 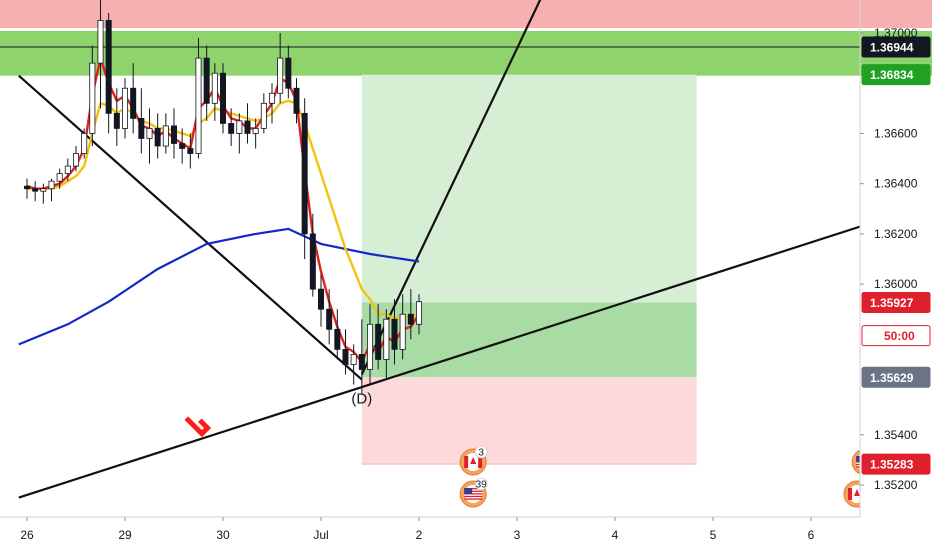 What do you see at coordinates (896, 75) in the screenshot?
I see `price-tag: 1.36834` at bounding box center [896, 75].